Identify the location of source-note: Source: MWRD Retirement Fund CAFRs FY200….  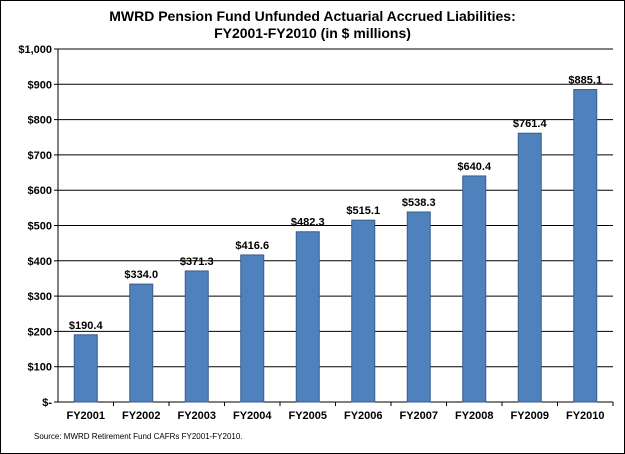
(138, 436).